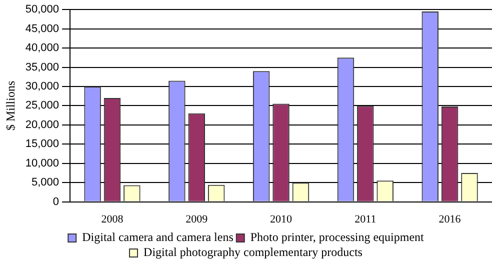 The image size is (500, 269). I want to click on legend-label: Digital camera and camera lens, so click(158, 237).